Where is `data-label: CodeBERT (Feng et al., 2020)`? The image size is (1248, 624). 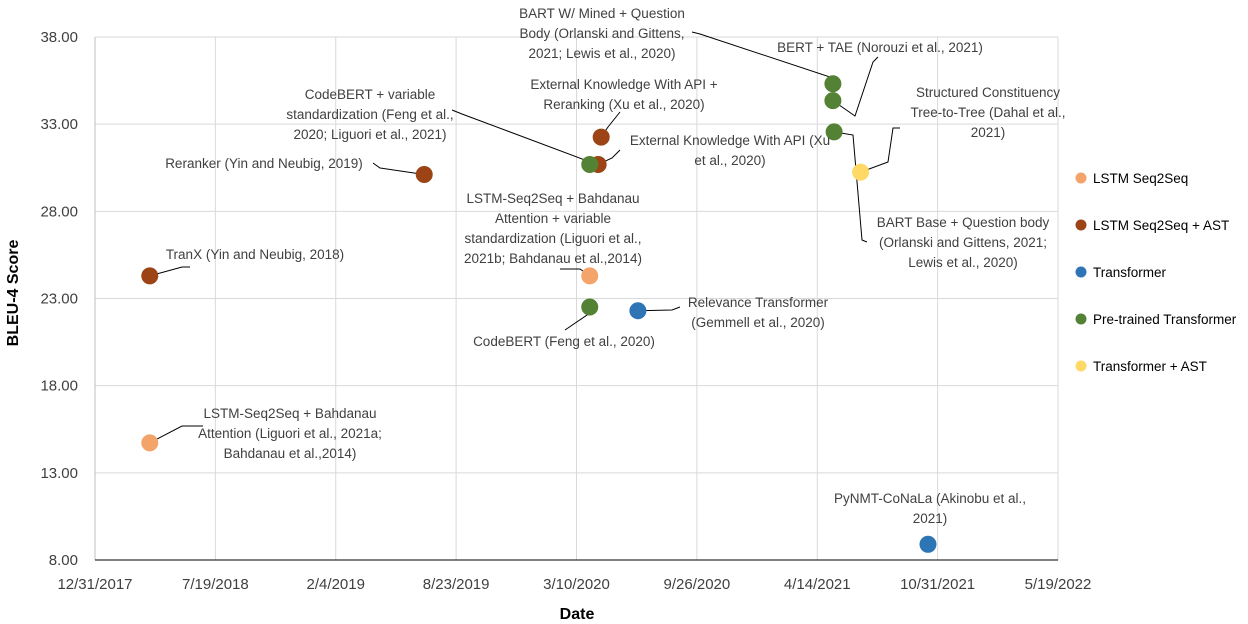 data-label: CodeBERT (Feng et al., 2020) is located at coordinates (564, 341).